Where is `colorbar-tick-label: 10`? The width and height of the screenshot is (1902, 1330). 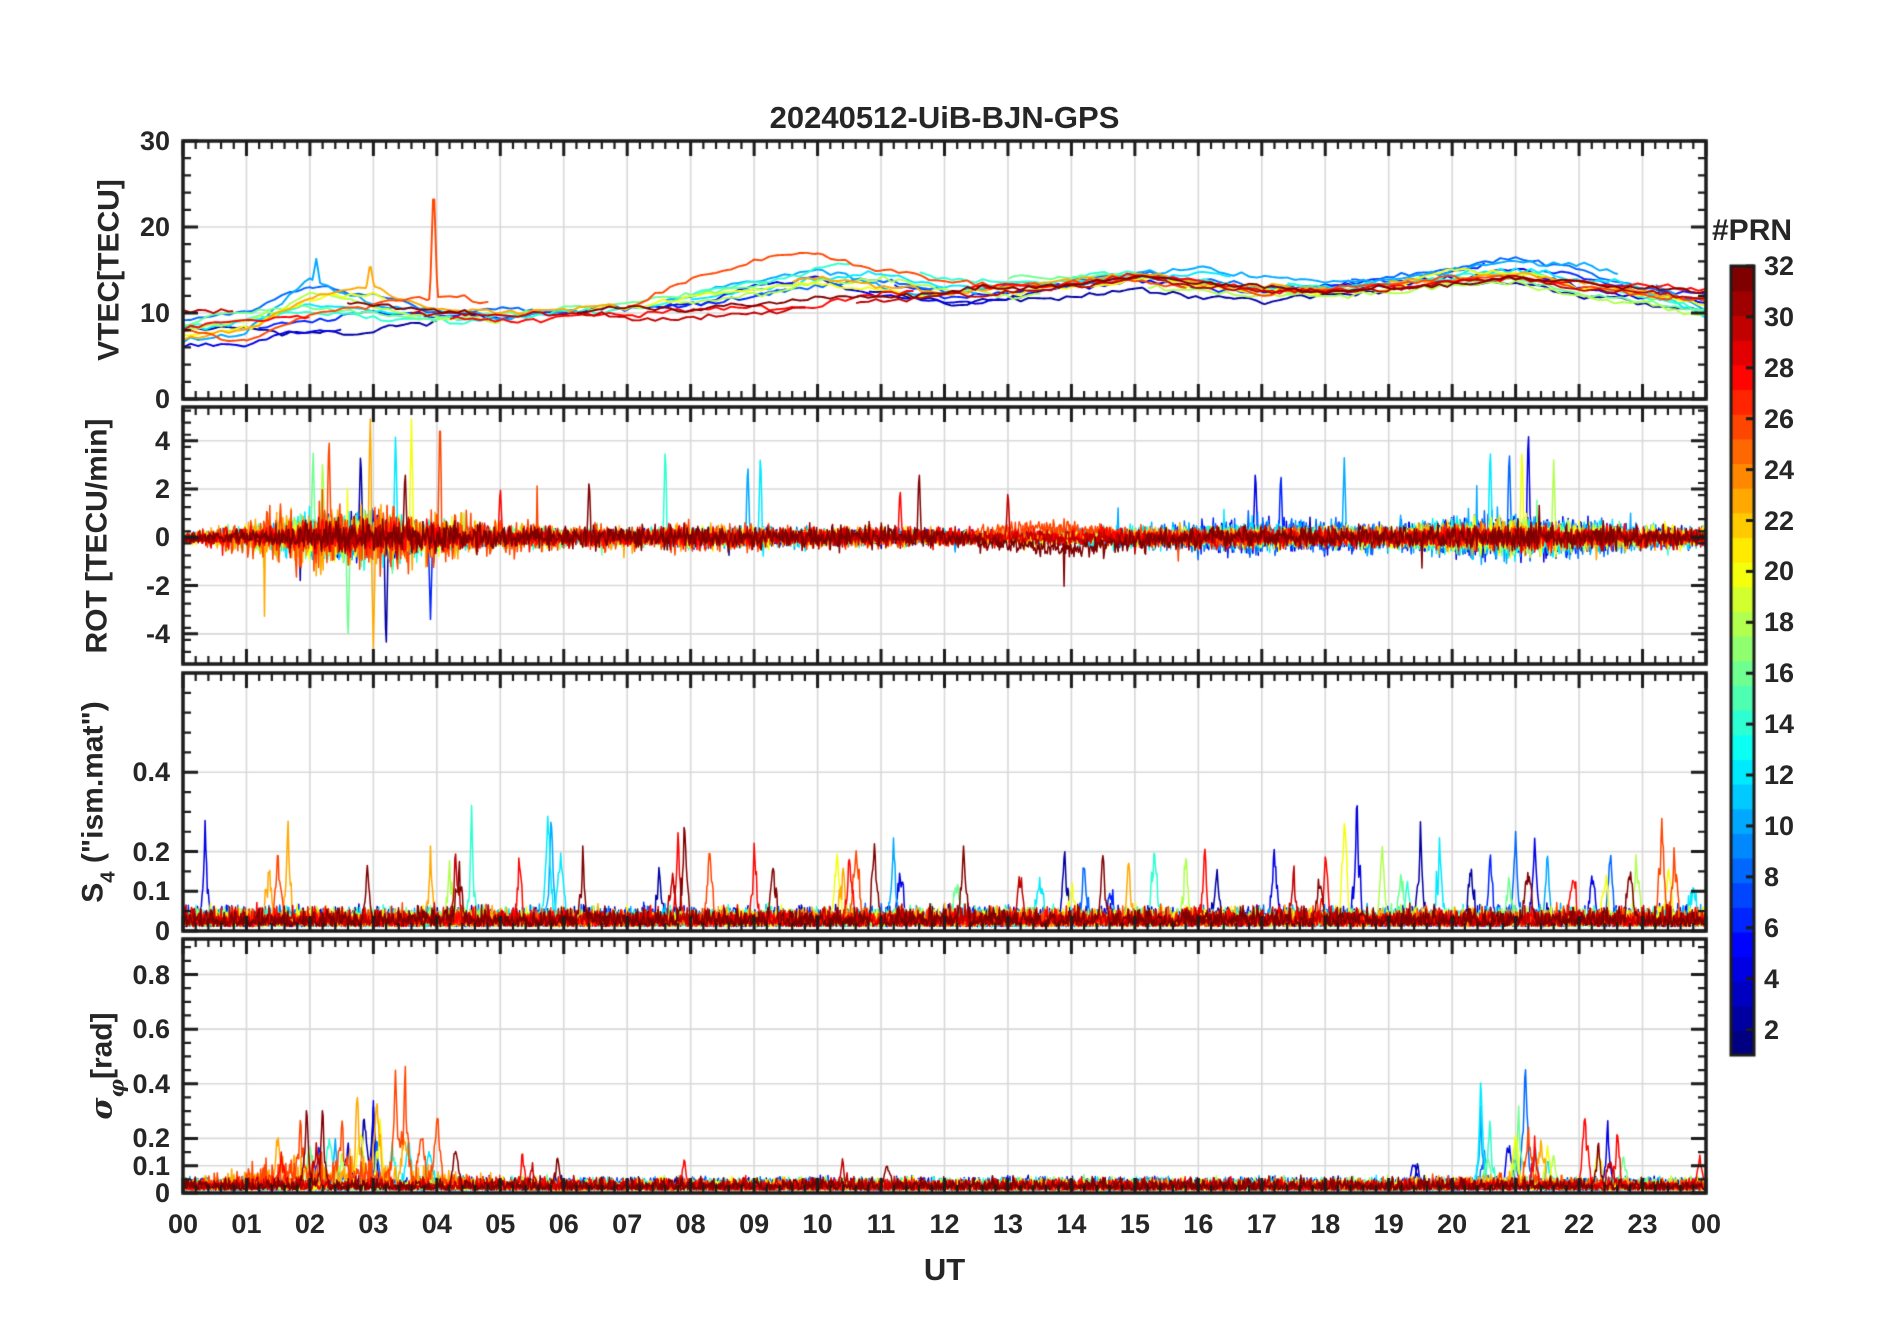
colorbar-tick-label: 10 is located at coordinates (1779, 825).